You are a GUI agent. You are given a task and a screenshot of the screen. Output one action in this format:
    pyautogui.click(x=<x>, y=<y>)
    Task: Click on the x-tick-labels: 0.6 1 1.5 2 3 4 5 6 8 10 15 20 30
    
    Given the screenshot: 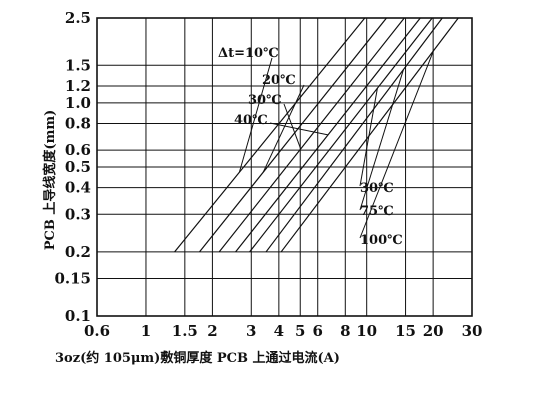 What is the action you would take?
    pyautogui.click(x=283, y=331)
    